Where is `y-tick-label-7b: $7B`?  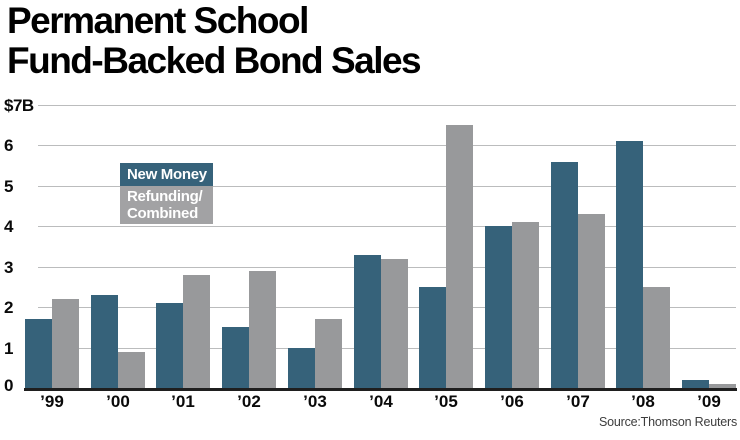 y-tick-label-7b: $7B is located at coordinates (19, 105).